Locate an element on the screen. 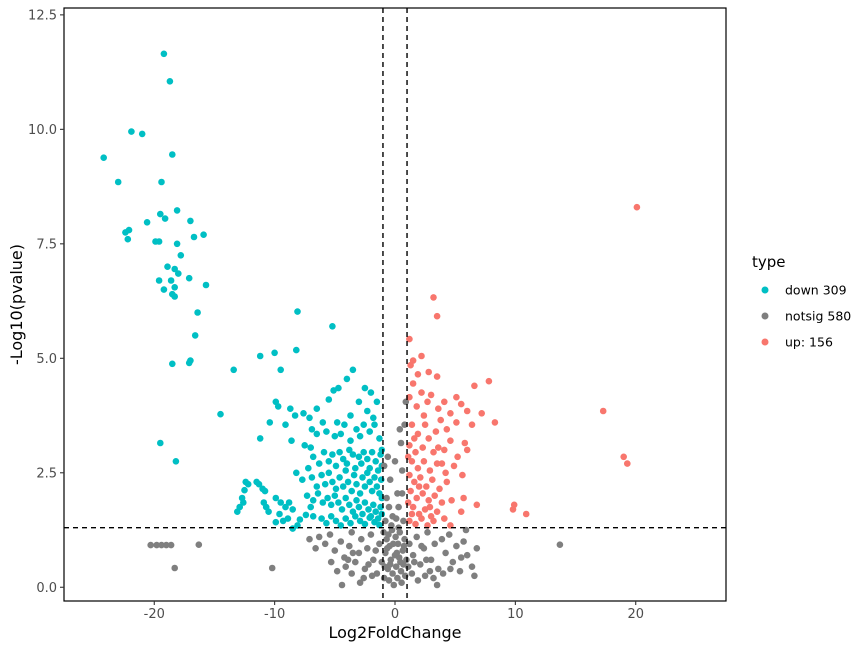  x-tick-label: -20 is located at coordinates (154, 614).